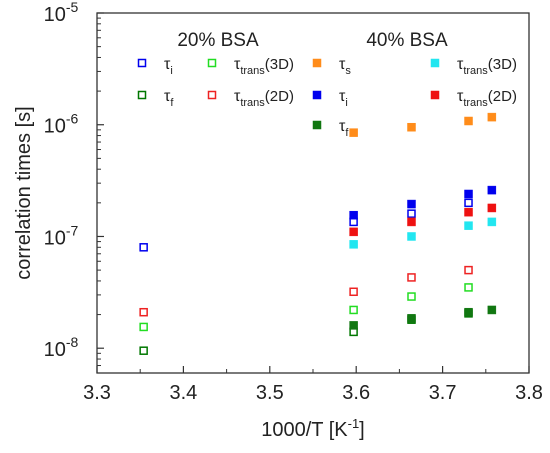 This screenshot has height=453, width=550. Describe the element at coordinates (407, 40) in the screenshot. I see `legend-group-title: 40% BSA` at that location.